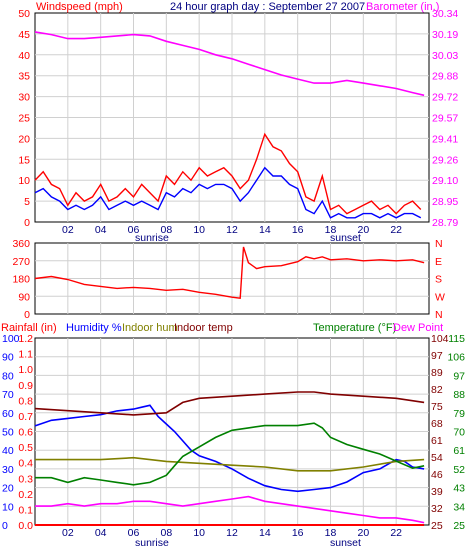  Describe the element at coordinates (459, 451) in the screenshot. I see `temperature-tick-b: 61` at that location.